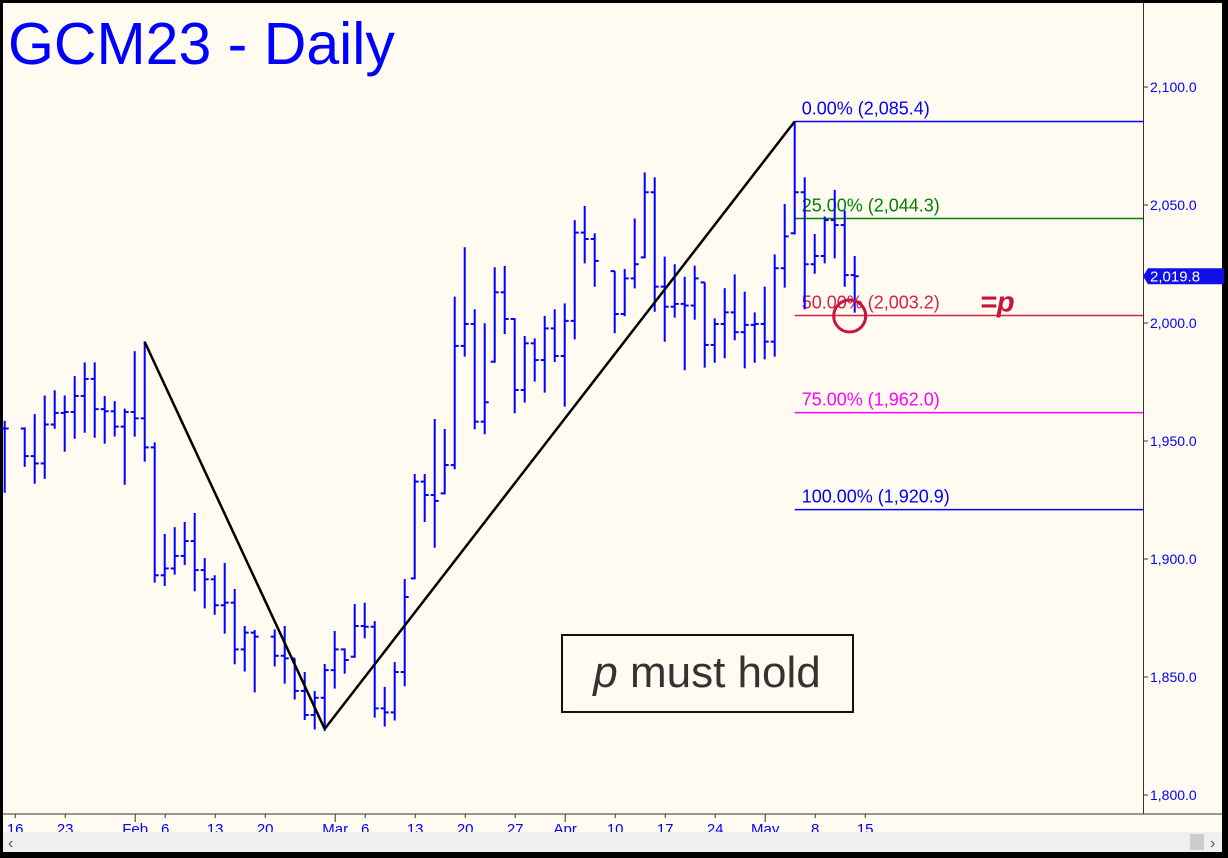 The width and height of the screenshot is (1228, 858). What do you see at coordinates (1197, 842) in the screenshot?
I see `scrollbar-thumb` at bounding box center [1197, 842].